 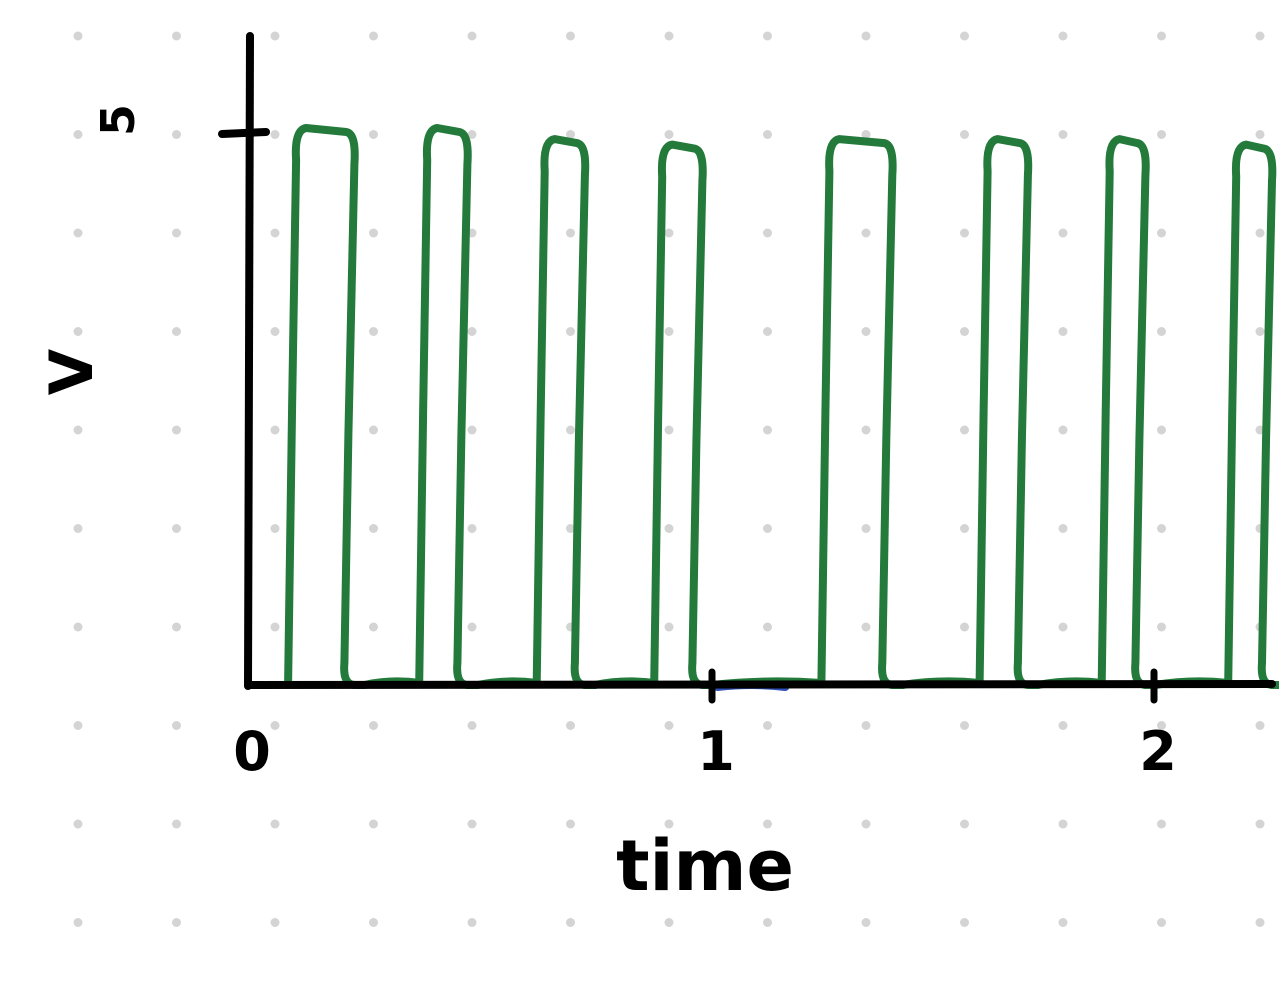 I want to click on x-tick-label-0: 0, so click(x=252, y=751).